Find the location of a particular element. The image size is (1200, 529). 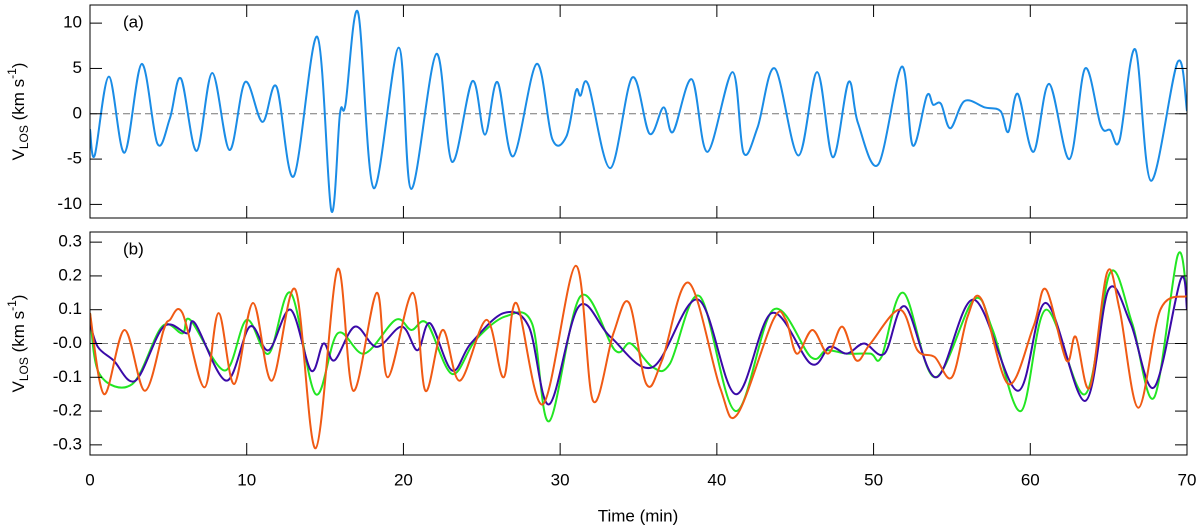

y-tick-label: -10 is located at coordinates (69, 203).